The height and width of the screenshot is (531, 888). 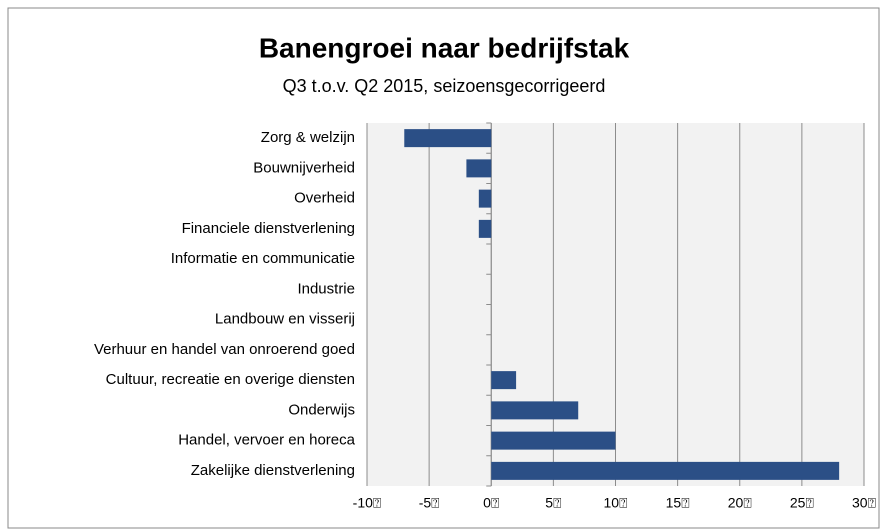 What do you see at coordinates (308, 137) in the screenshot?
I see `y-tick-label: Zorg & welzijn` at bounding box center [308, 137].